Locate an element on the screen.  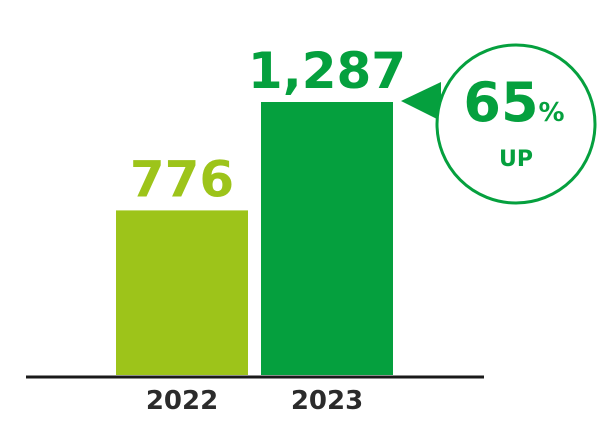
tick-label-2023: 2023 is located at coordinates (327, 401).